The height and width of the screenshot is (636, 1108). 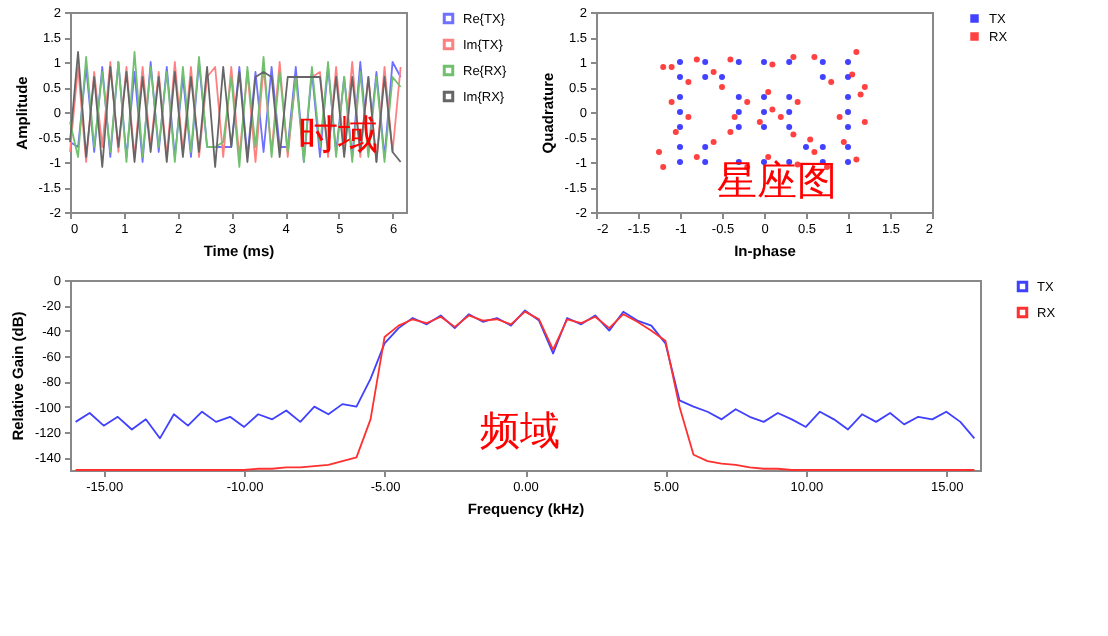 What do you see at coordinates (519, 430) in the screenshot?
I see `annotation: 频域` at bounding box center [519, 430].